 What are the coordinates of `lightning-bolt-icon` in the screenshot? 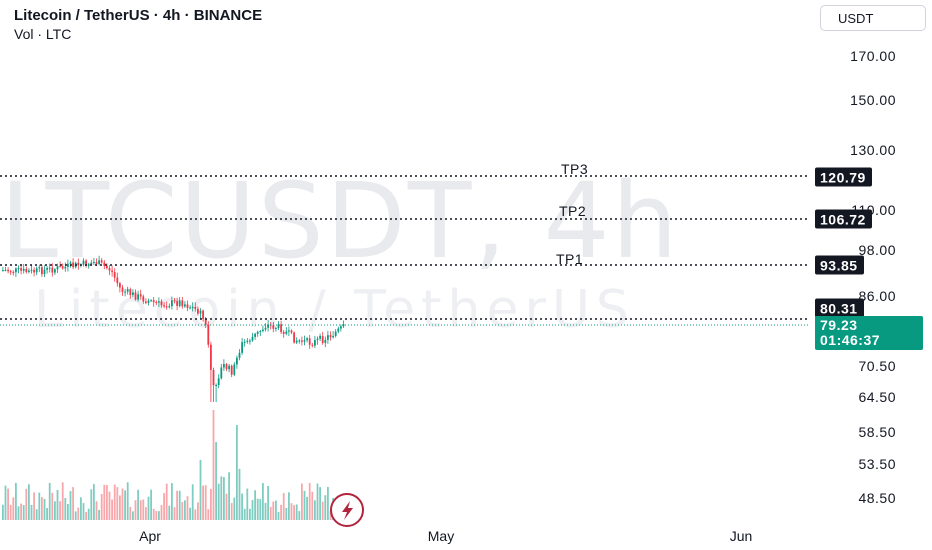 It's located at (347, 510).